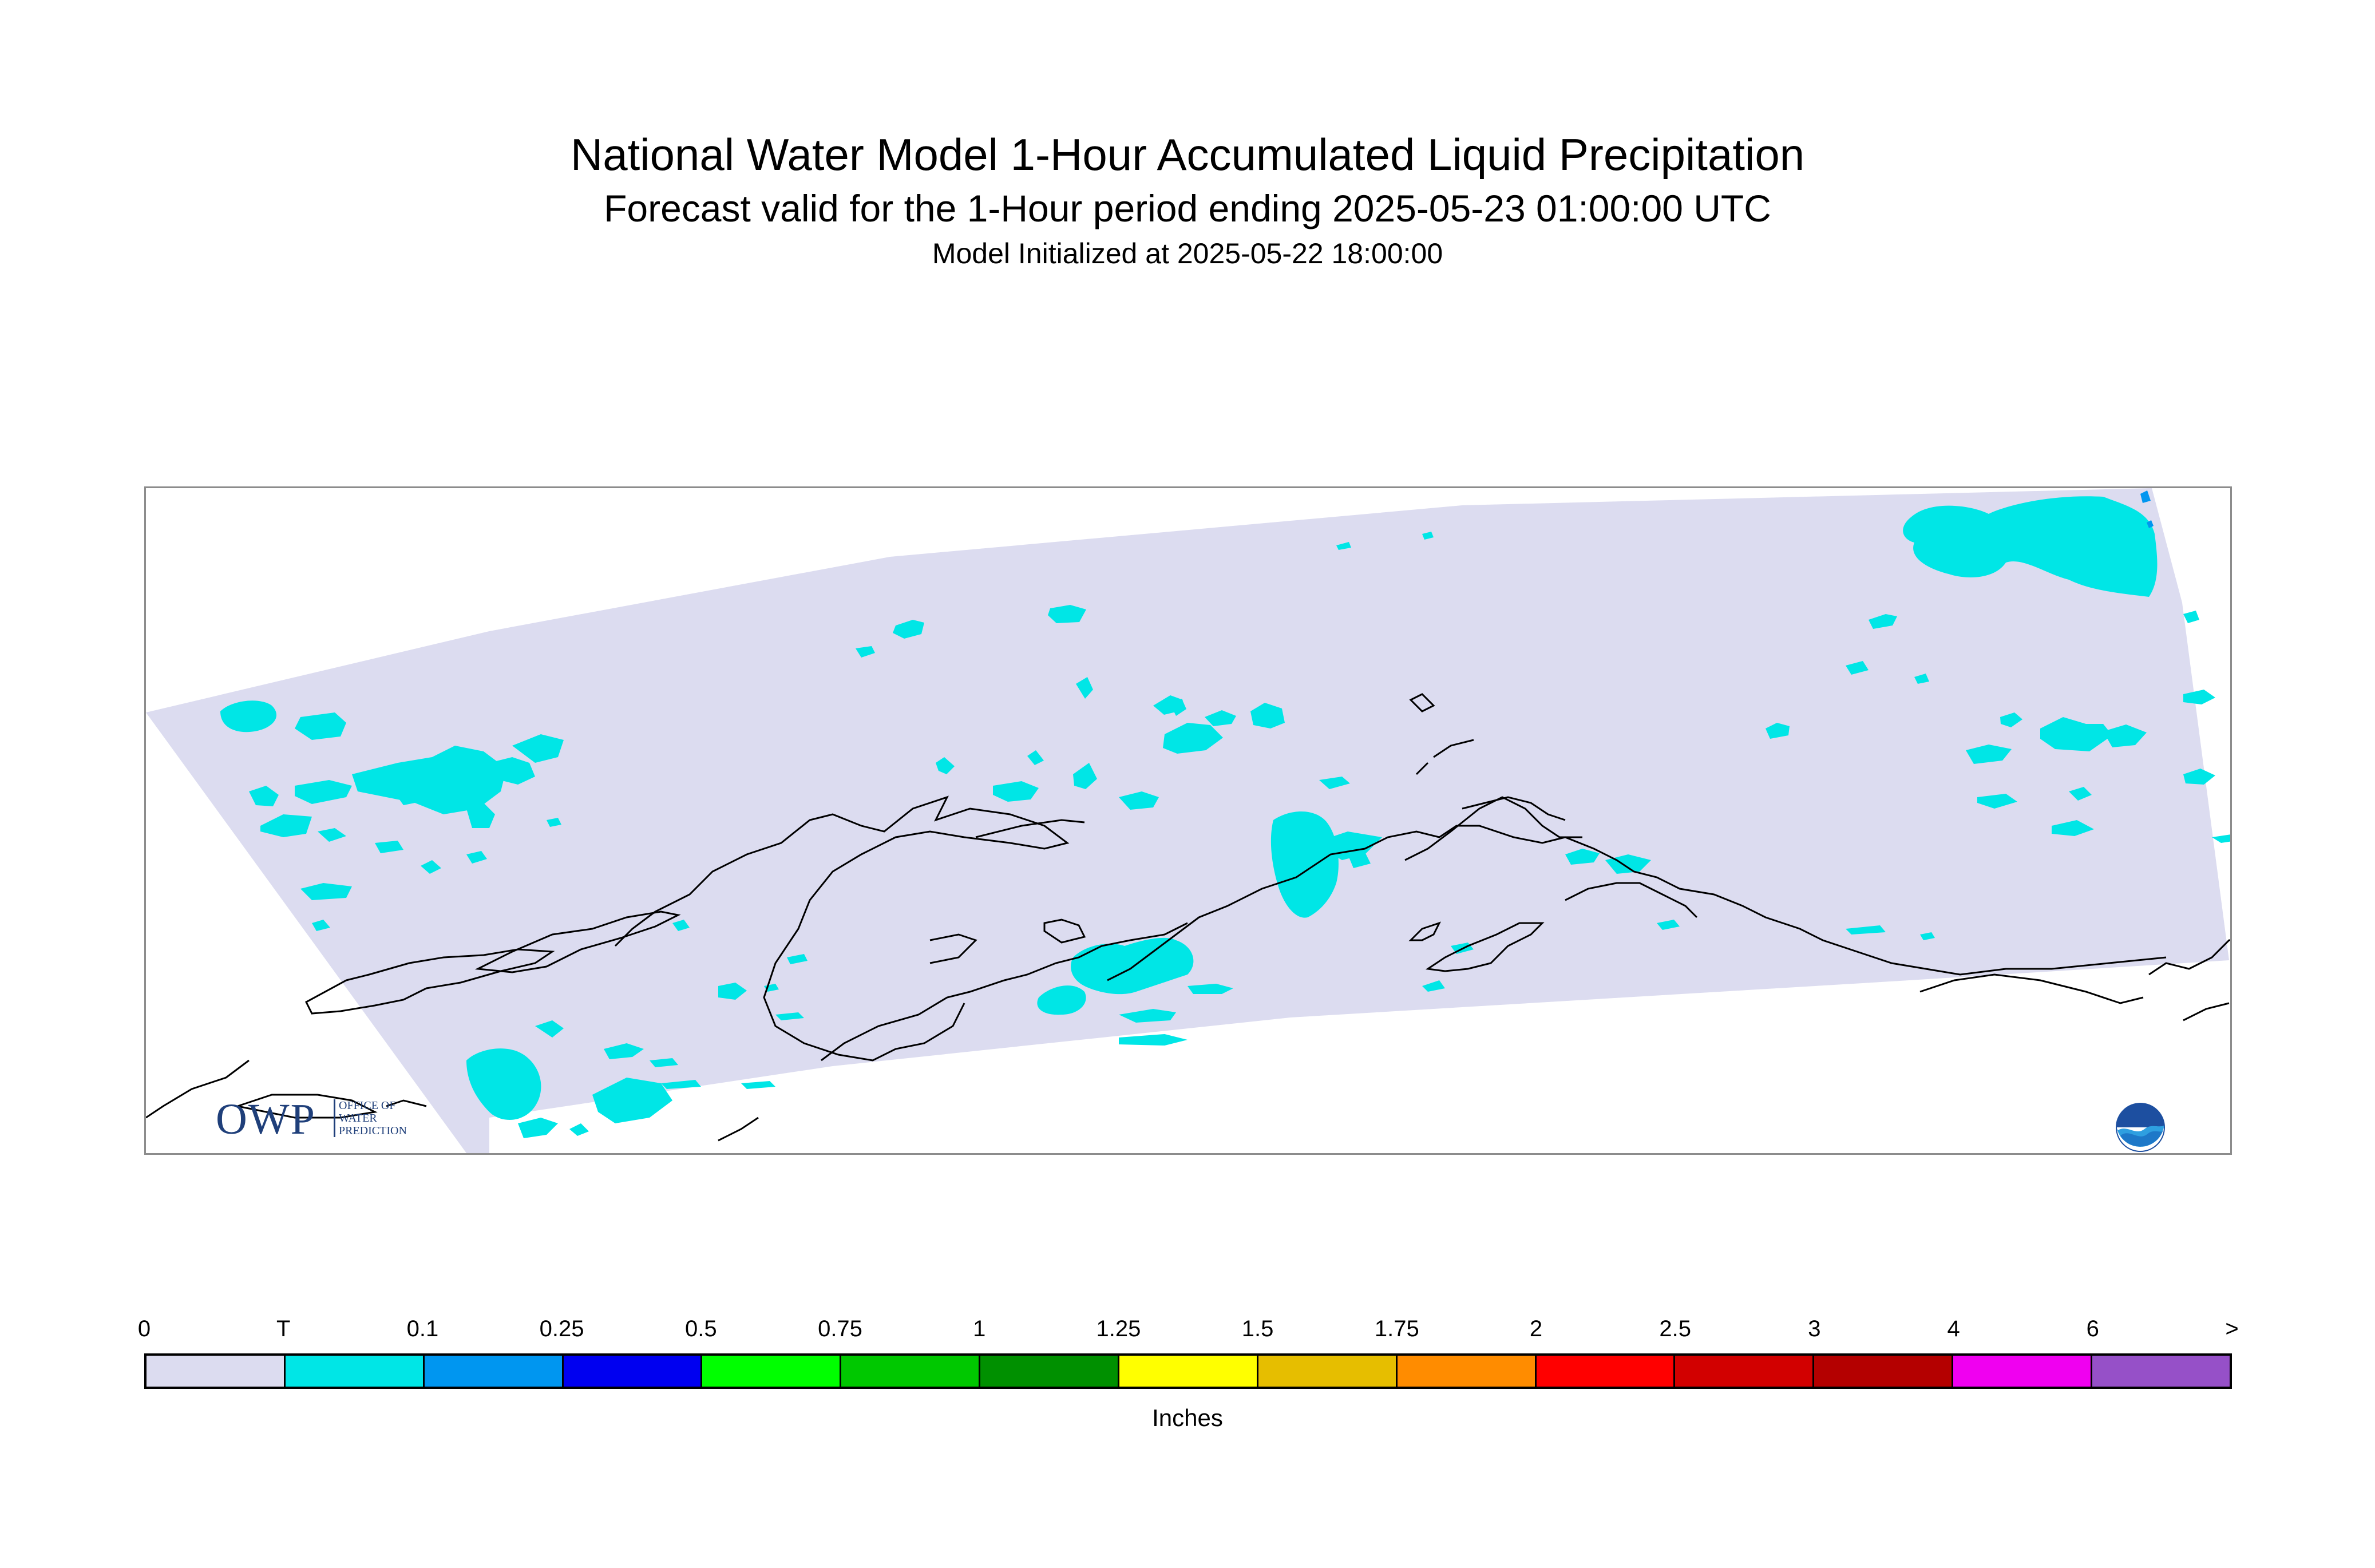 The width and height of the screenshot is (2375, 1568). I want to click on owp-tagline-line: WATER, so click(358, 1118).